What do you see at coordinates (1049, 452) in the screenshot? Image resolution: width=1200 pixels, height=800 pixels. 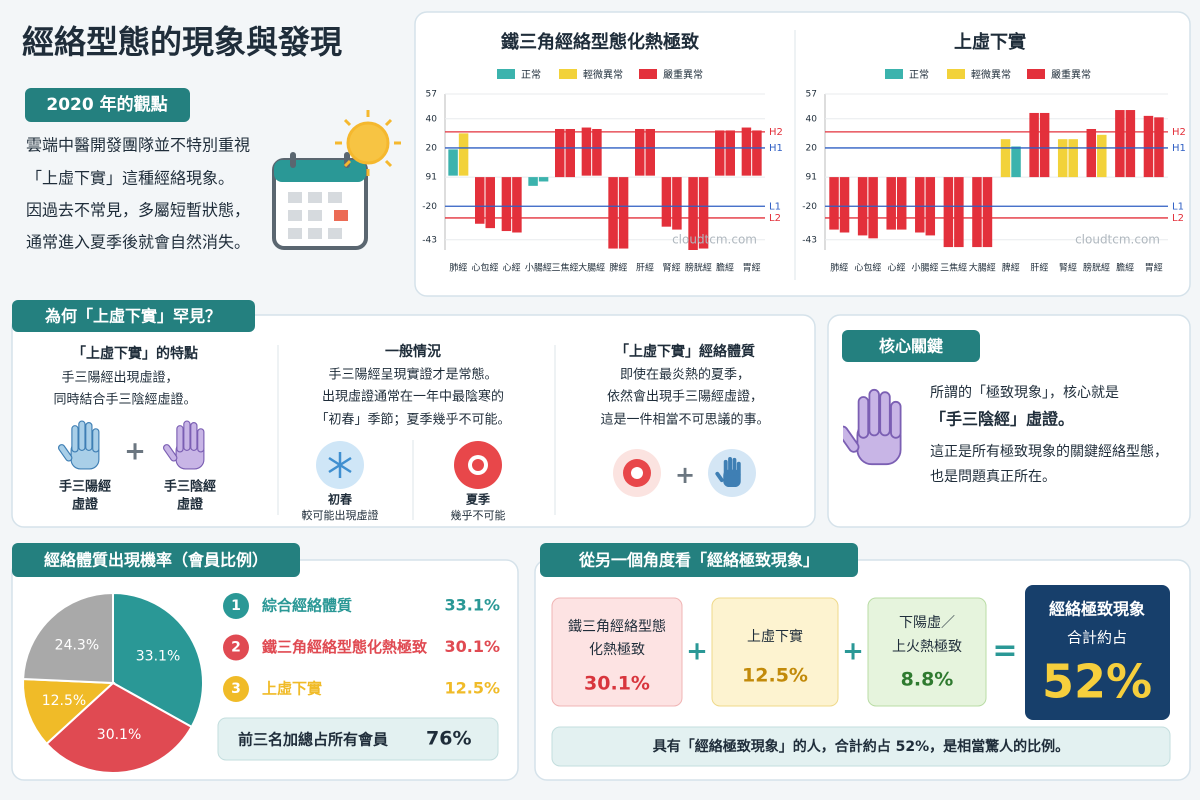 I see `key-line: 這正是所有極致現象的關鍵經絡型態，` at bounding box center [1049, 452].